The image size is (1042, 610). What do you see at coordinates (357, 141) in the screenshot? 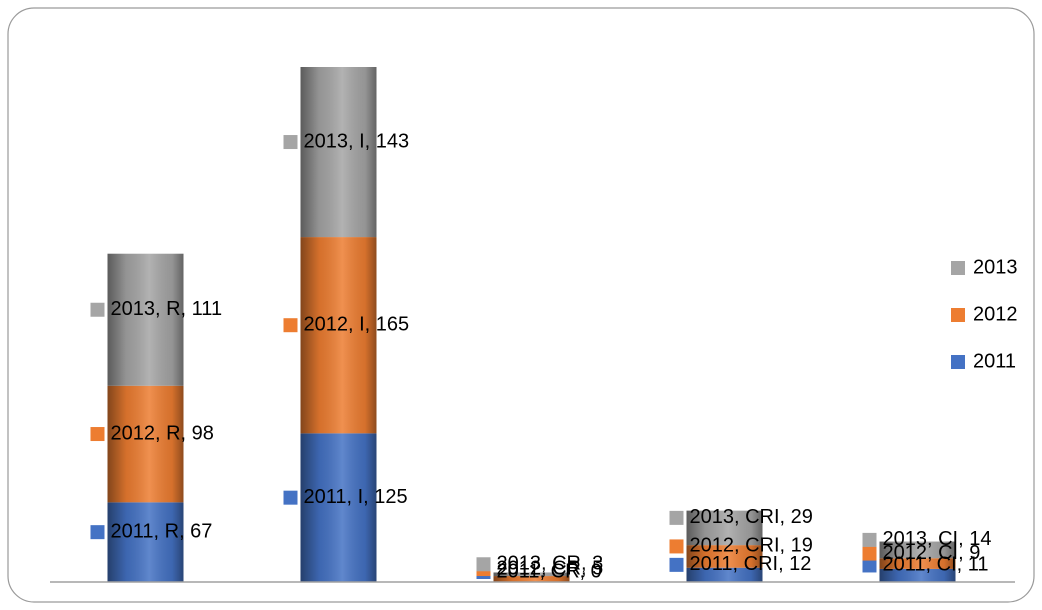
I see `data-label: 2013, I, 143` at bounding box center [357, 141].